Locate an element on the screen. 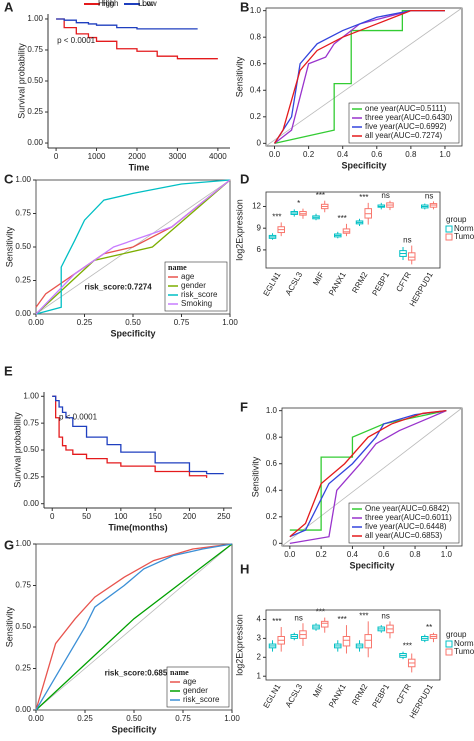 This screenshot has height=741, width=474. y-tick-label: 12 is located at coordinates (256, 206).